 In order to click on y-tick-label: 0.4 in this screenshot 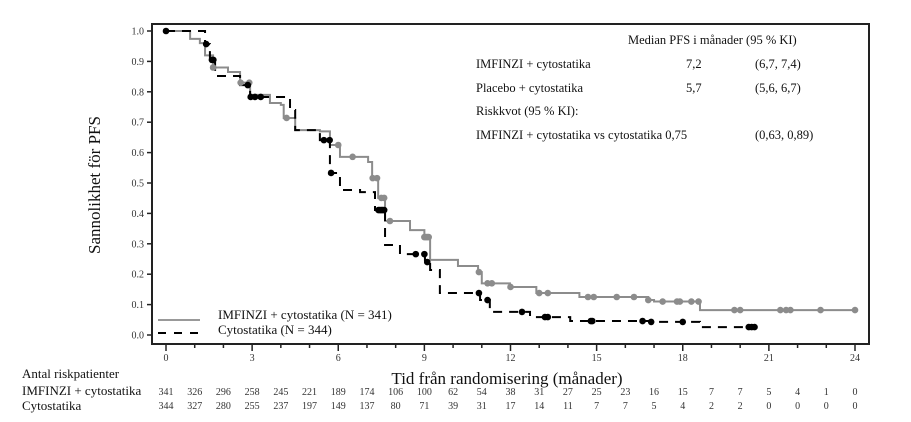, I will do `click(138, 214)`.